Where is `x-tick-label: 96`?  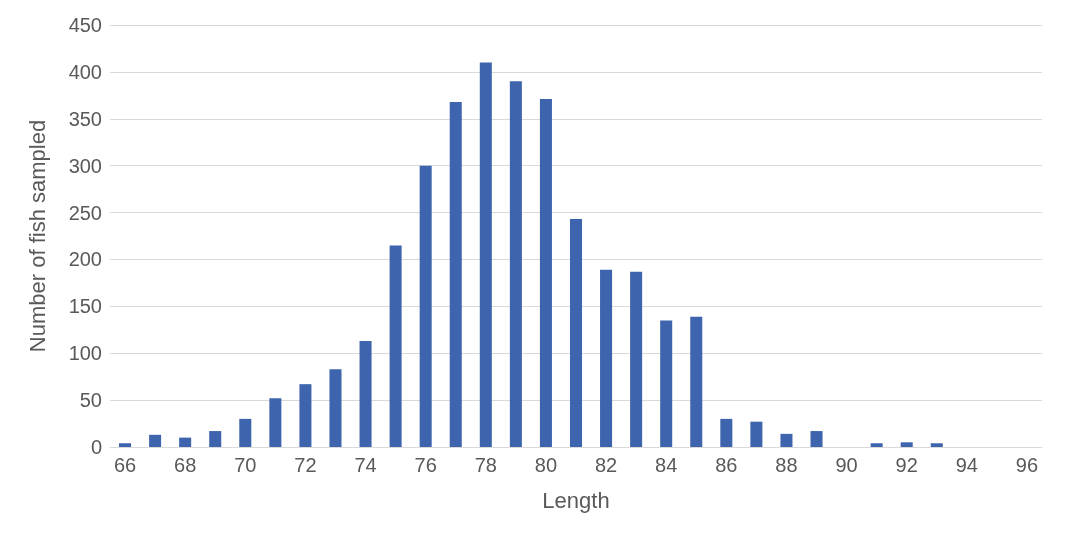 x-tick-label: 96 is located at coordinates (1027, 465).